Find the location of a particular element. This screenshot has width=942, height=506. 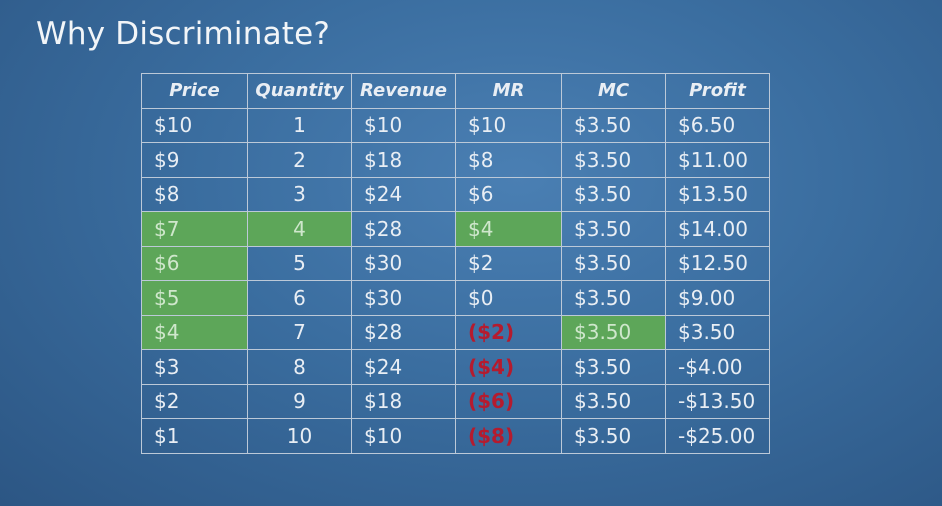

quantity-cell: 2 is located at coordinates (299, 160).